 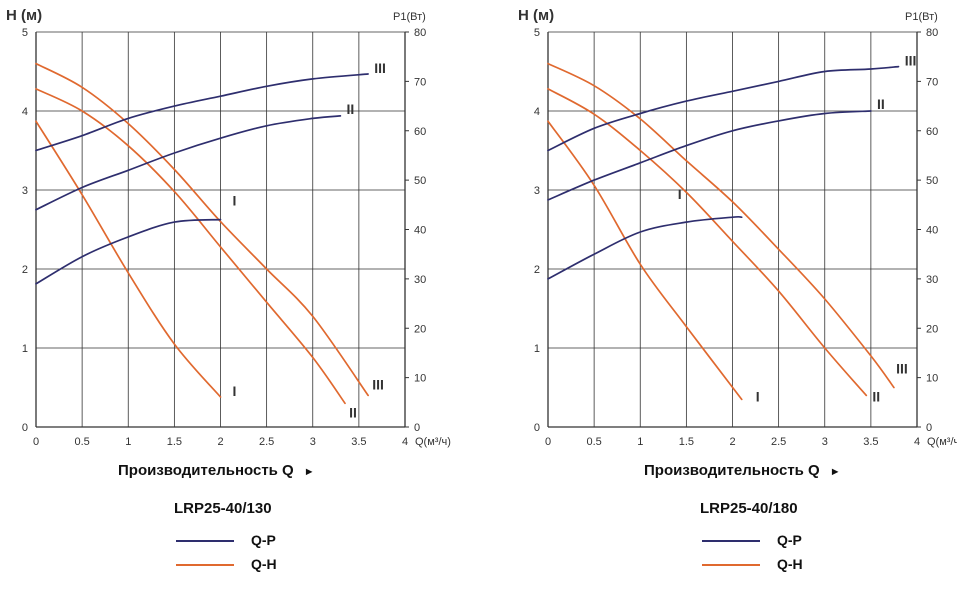 What do you see at coordinates (749, 508) in the screenshot?
I see `model-title-right: LRP25-40/180` at bounding box center [749, 508].